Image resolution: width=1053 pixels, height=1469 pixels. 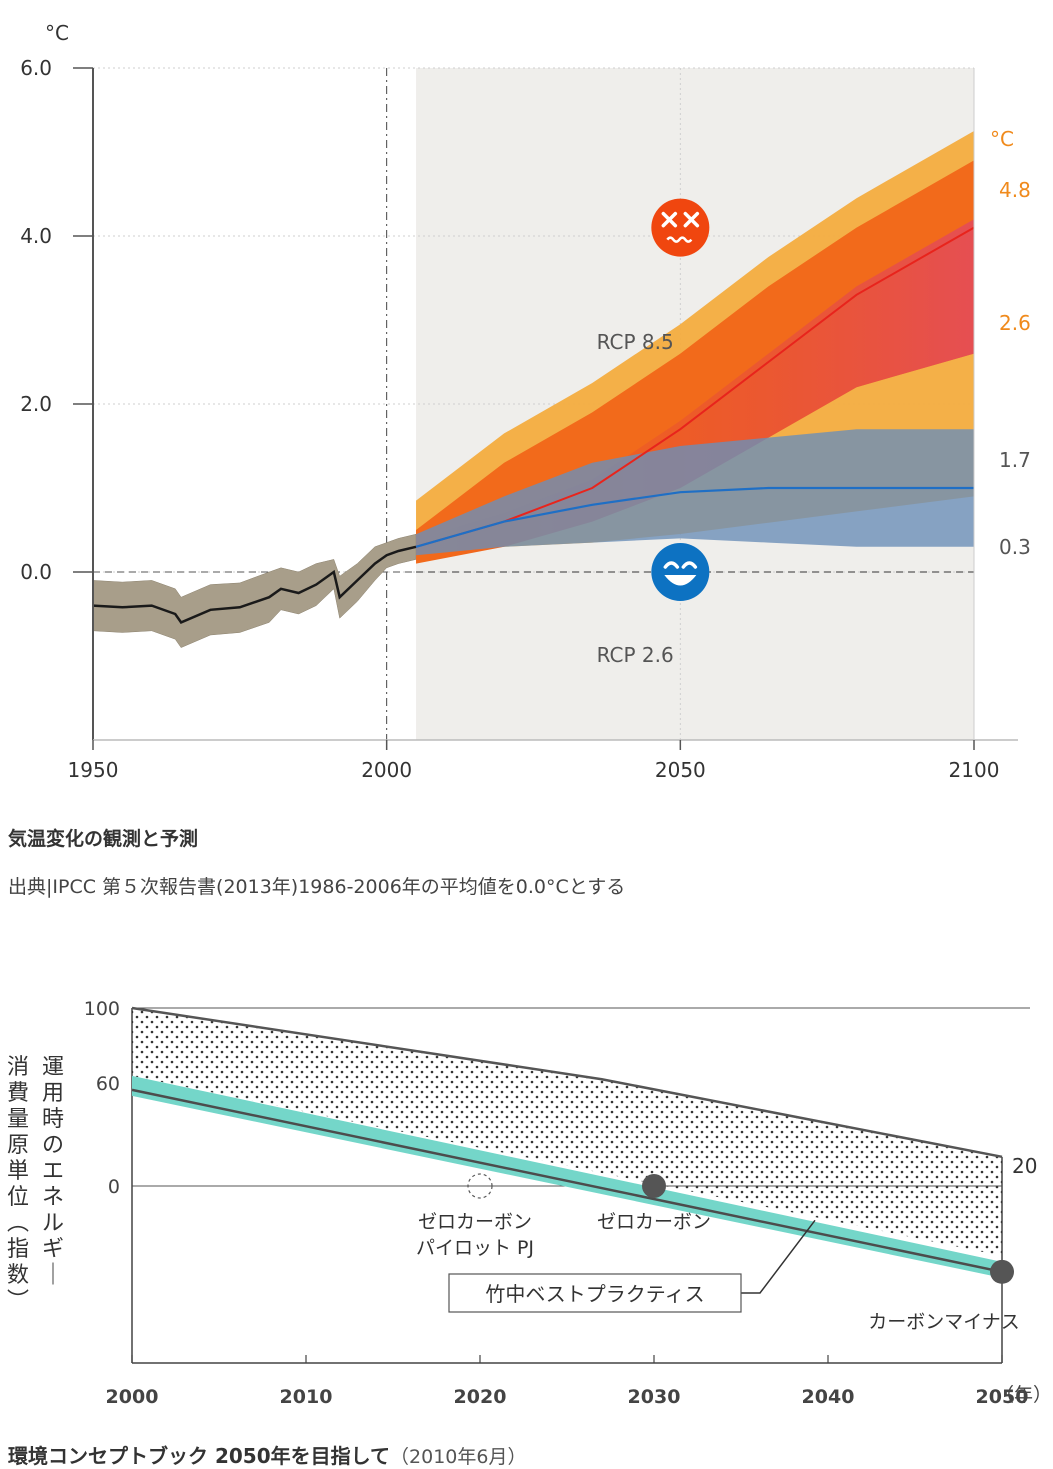 What do you see at coordinates (1002, 1271) in the screenshot?
I see `carbon-minus-point` at bounding box center [1002, 1271].